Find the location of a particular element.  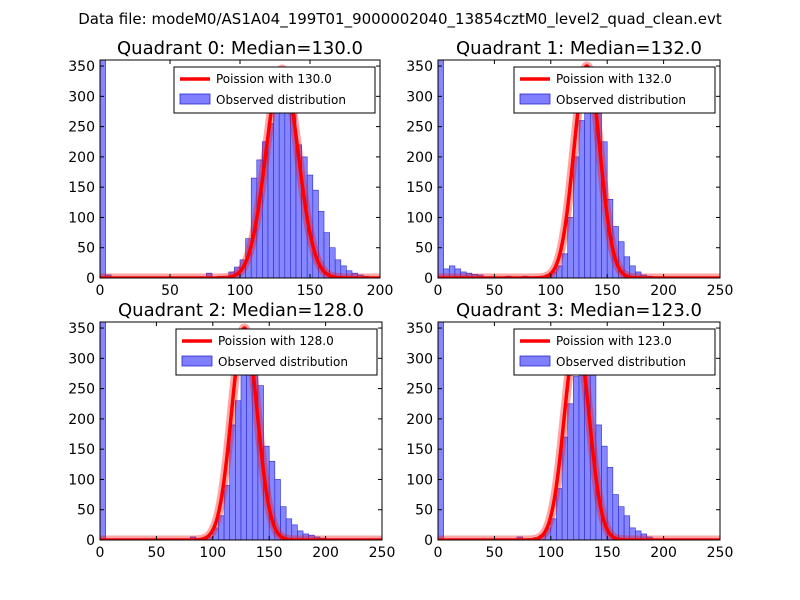

legend: Poission with 130.0 Observed distribution is located at coordinates (274, 90).